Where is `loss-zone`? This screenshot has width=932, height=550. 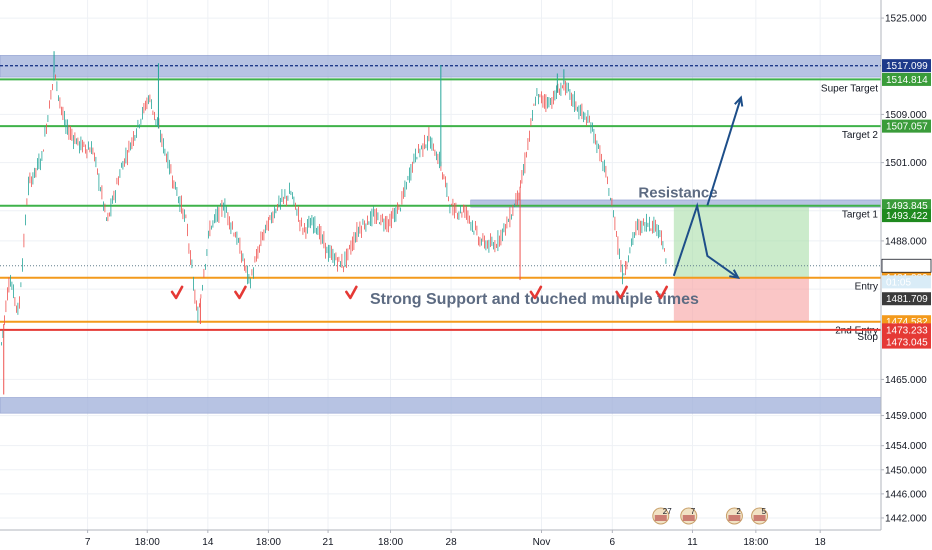
loss-zone is located at coordinates (741, 299).